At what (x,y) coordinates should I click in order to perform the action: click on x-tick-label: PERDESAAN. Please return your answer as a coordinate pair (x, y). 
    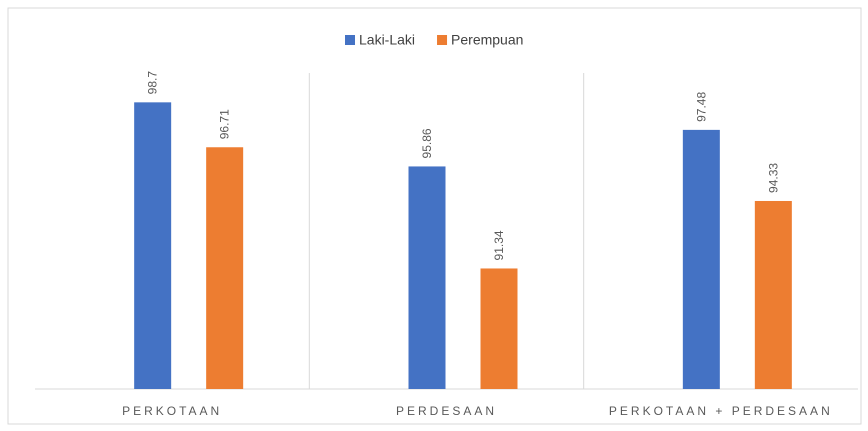
    Looking at the image, I should click on (446, 411).